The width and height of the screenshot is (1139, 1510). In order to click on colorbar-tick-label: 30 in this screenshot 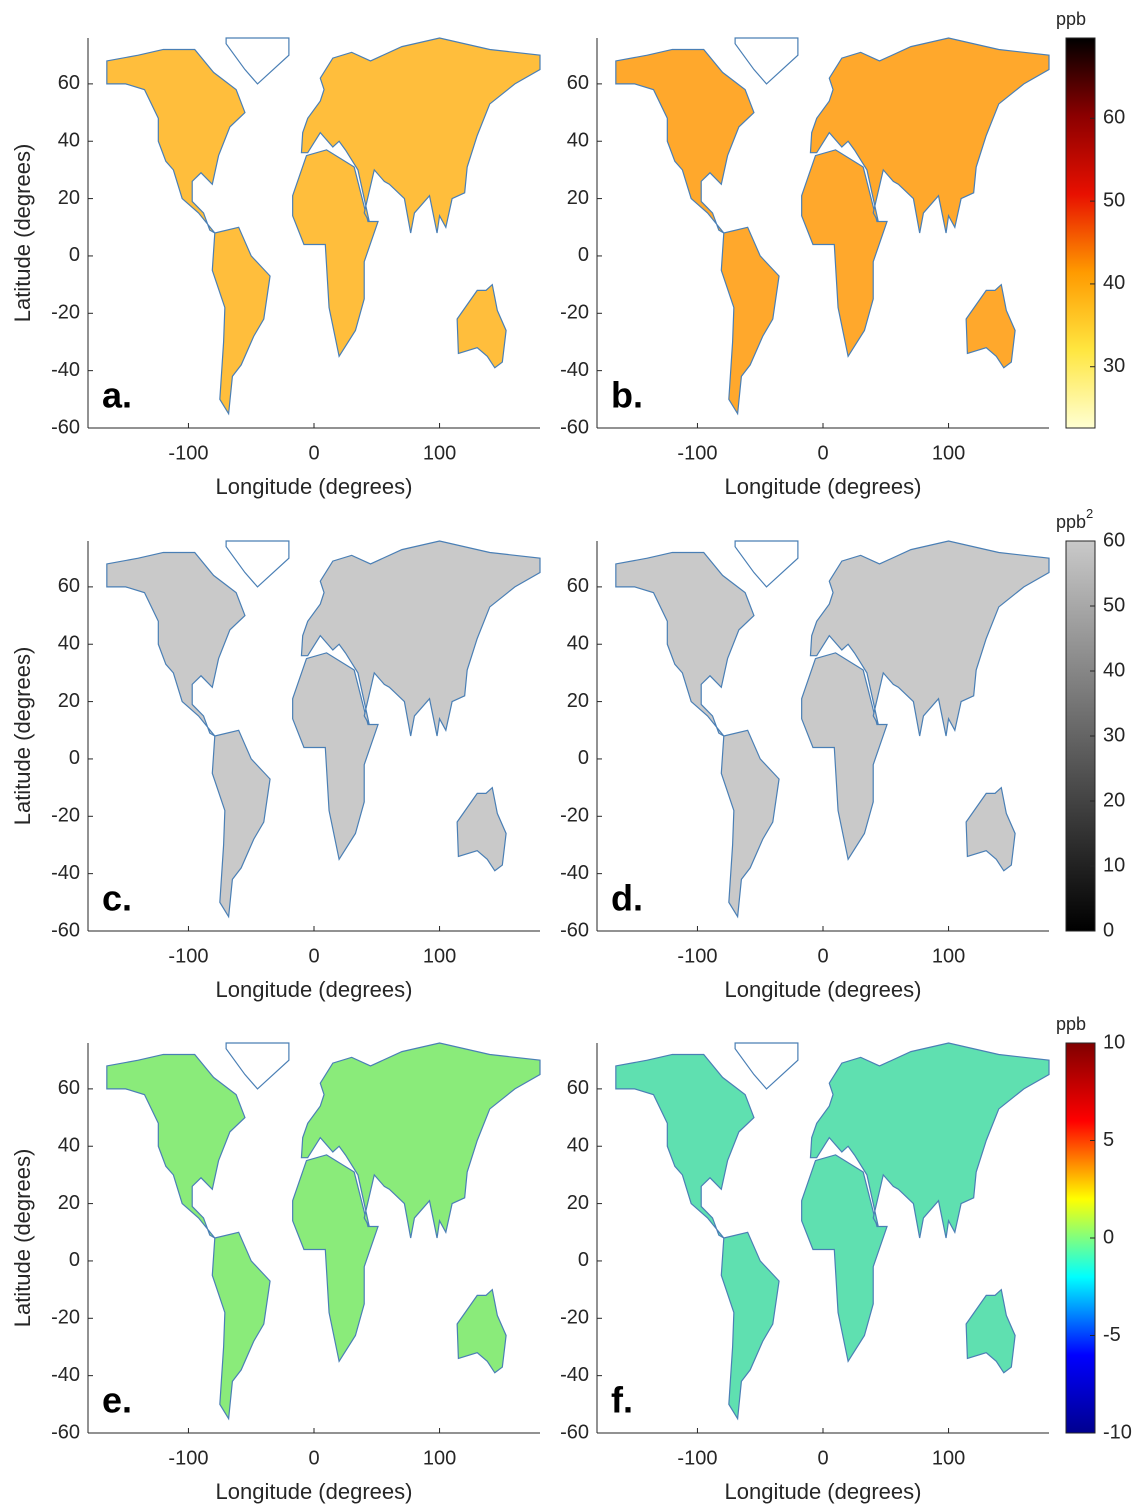, I will do `click(1114, 366)`.